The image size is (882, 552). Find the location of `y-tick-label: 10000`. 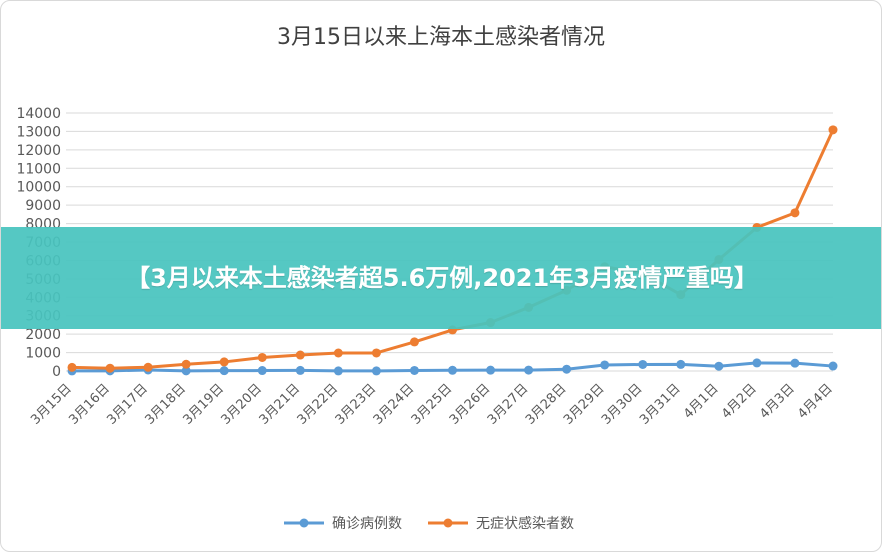

y-tick-label: 10000 is located at coordinates (38, 188).